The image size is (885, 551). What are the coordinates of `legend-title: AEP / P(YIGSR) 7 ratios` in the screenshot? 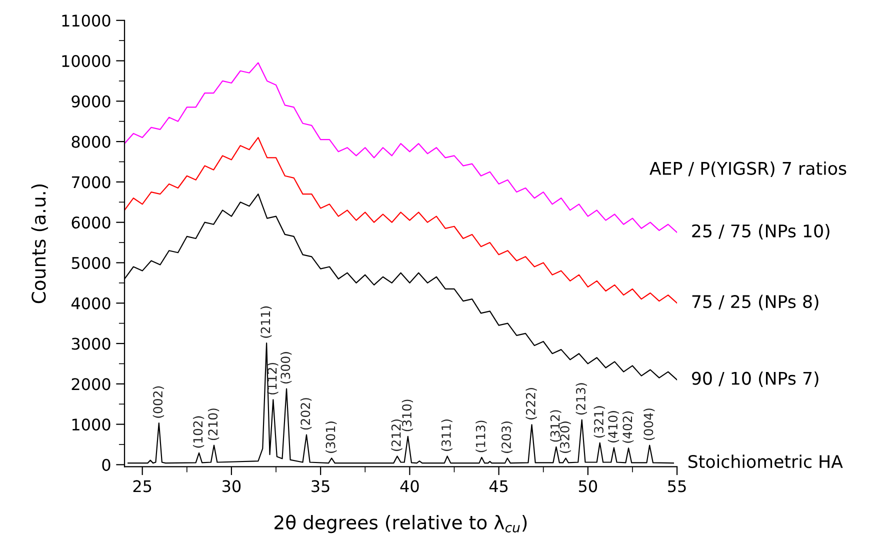 It's located at (748, 169).